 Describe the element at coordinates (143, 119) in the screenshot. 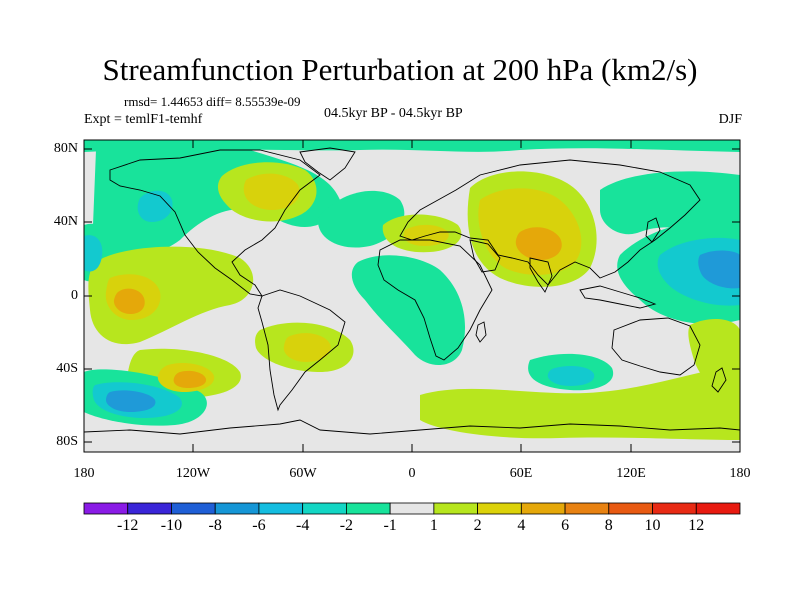

I see `experiment-label: Expt = temlF1-temhf` at that location.